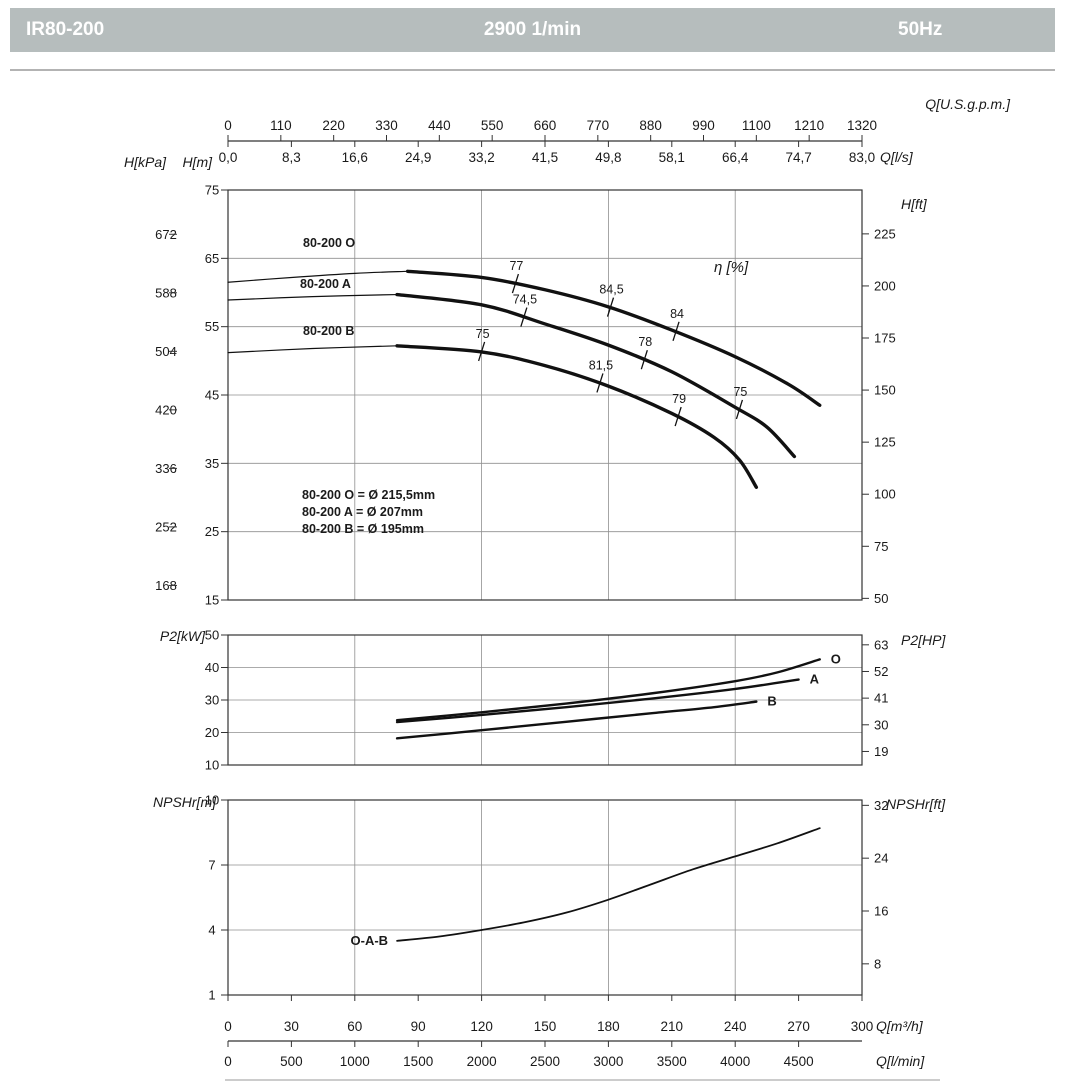 This screenshot has height=1092, width=1065. Describe the element at coordinates (608, 157) in the screenshot. I see `tick-label: 49,8` at that location.